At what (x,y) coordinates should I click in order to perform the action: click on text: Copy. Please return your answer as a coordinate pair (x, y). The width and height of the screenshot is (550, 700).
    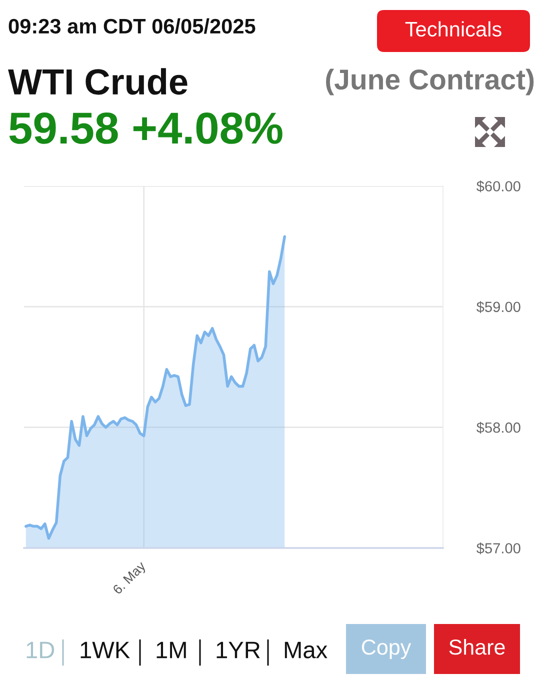
    Looking at the image, I should click on (387, 650).